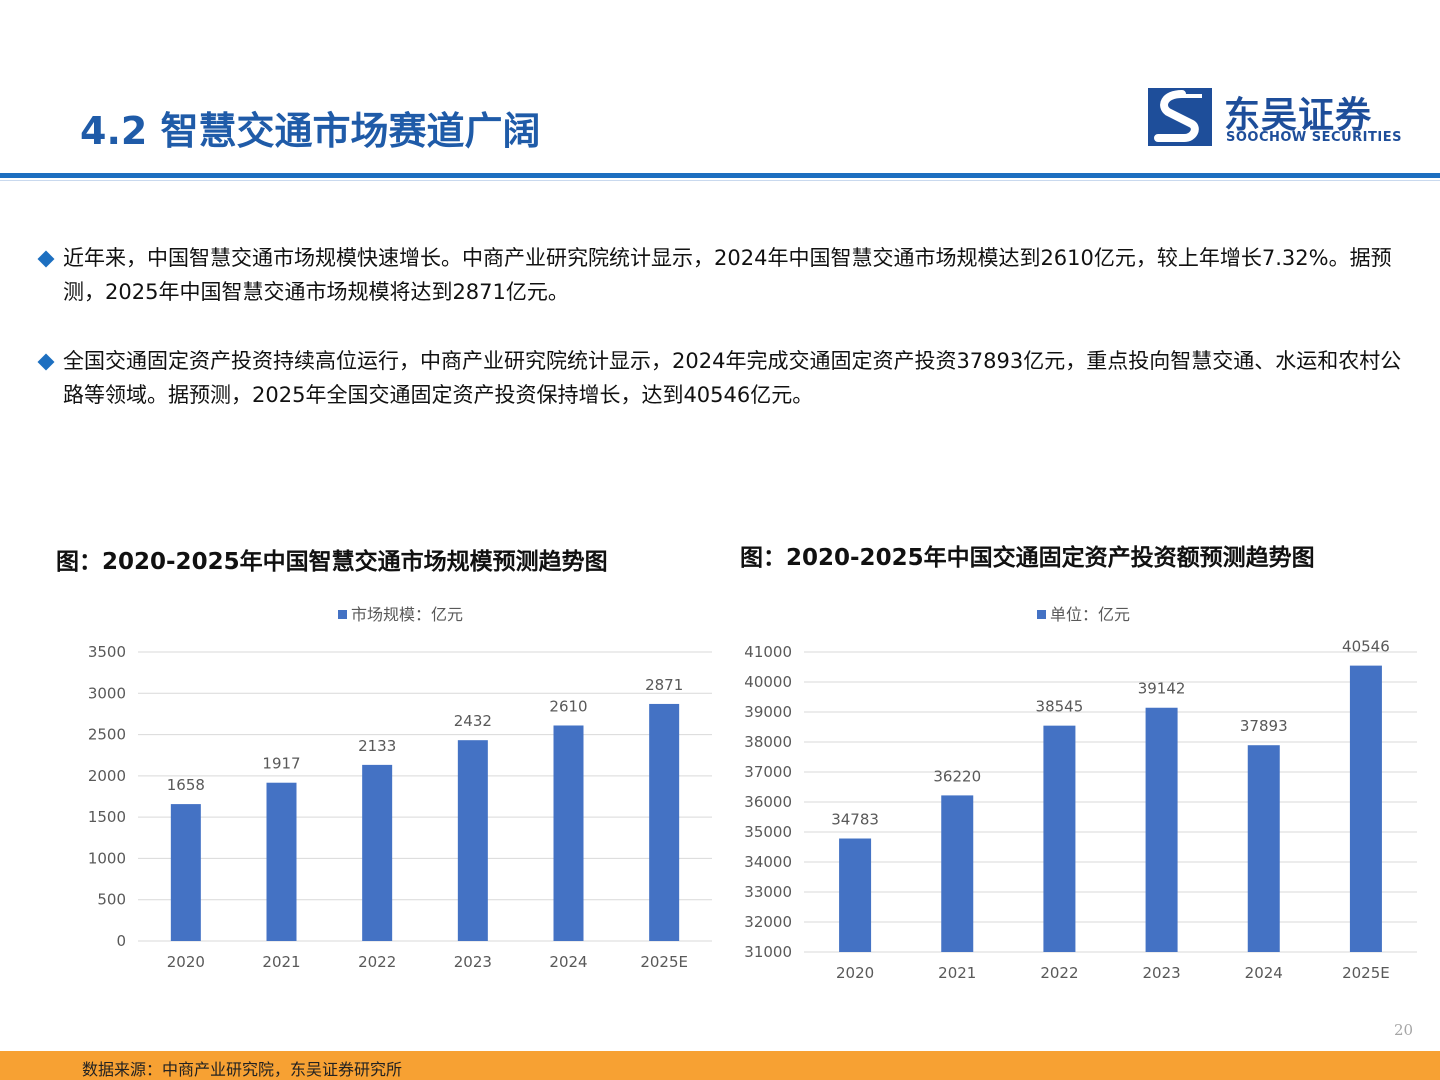 The height and width of the screenshot is (1080, 1440). Describe the element at coordinates (1162, 689) in the screenshot. I see `data-label: 39142` at that location.